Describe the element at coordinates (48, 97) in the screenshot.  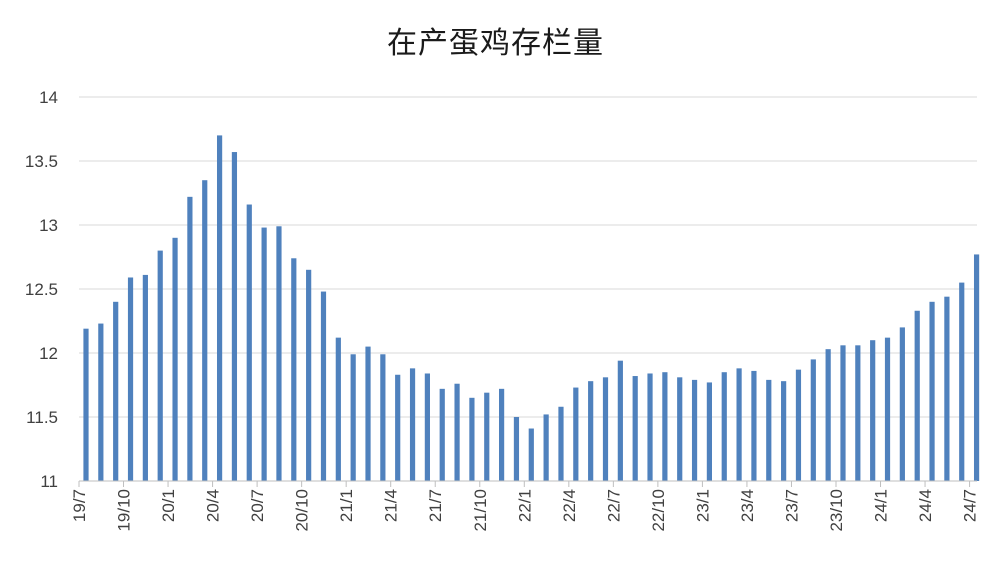
I see `y-tick-label: 14` at that location.